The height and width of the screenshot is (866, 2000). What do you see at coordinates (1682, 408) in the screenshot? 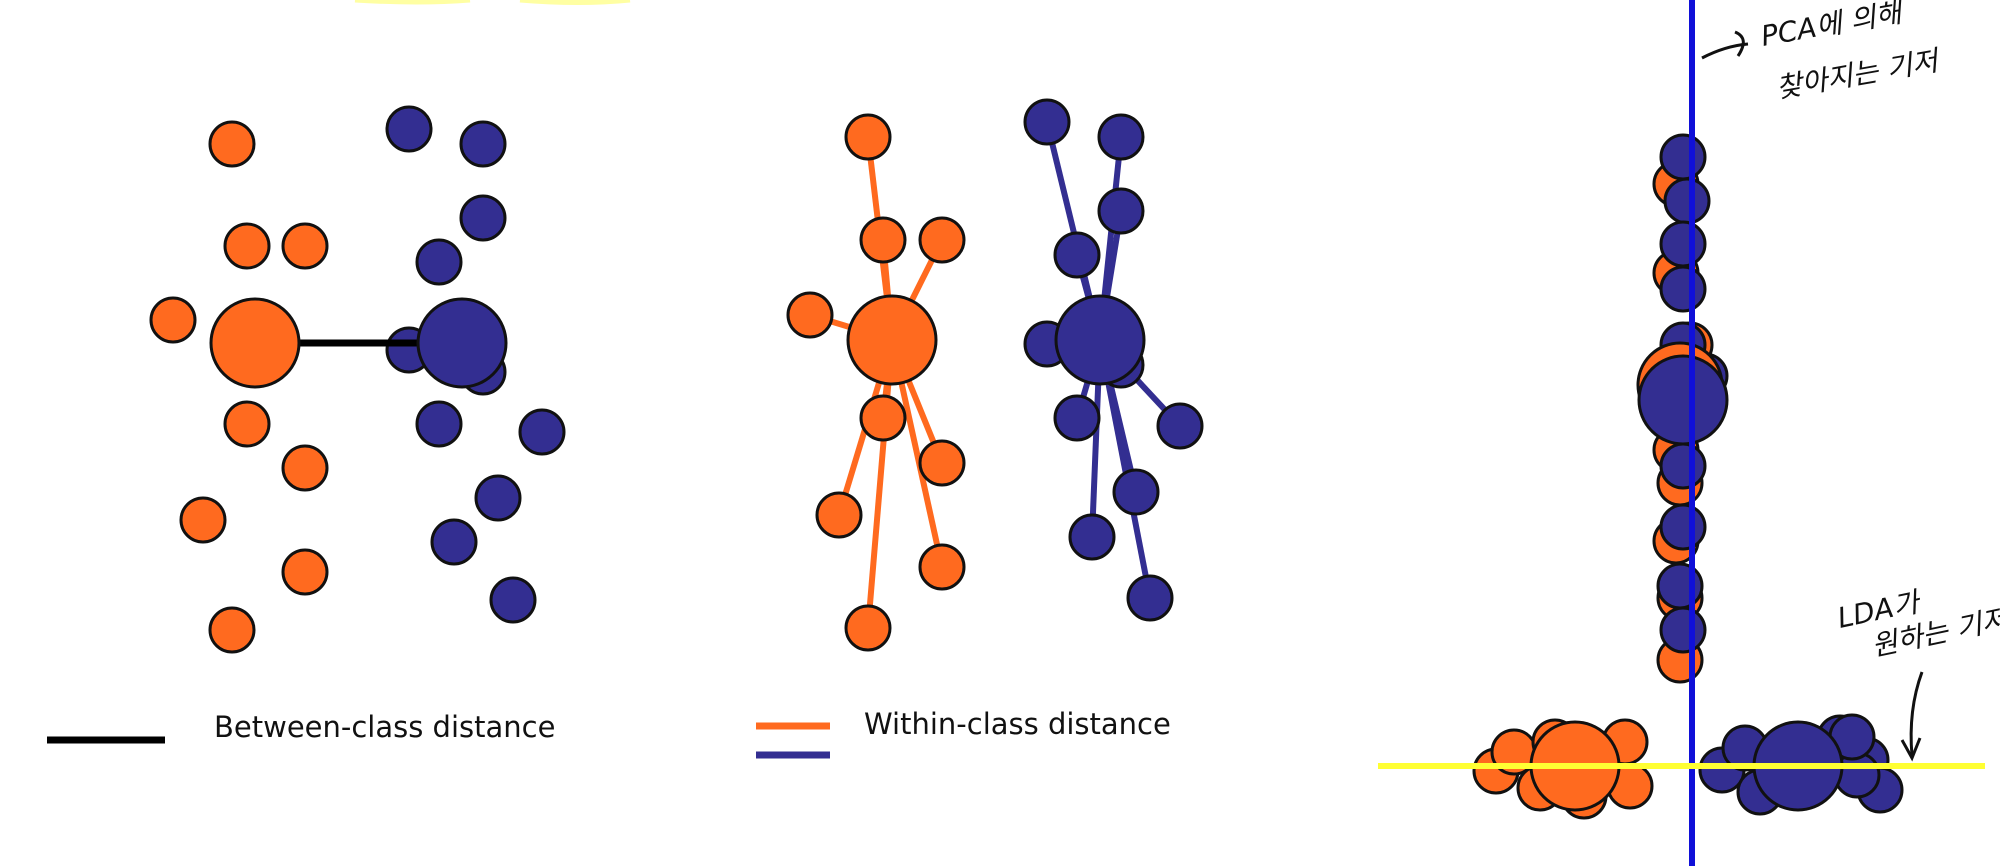
I see `pca-projected-points` at bounding box center [1682, 408].